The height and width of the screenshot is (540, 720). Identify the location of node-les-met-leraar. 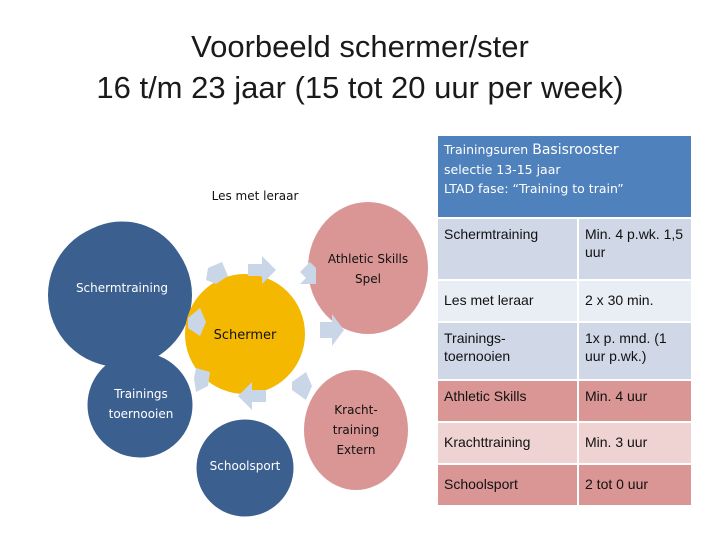
(255, 198).